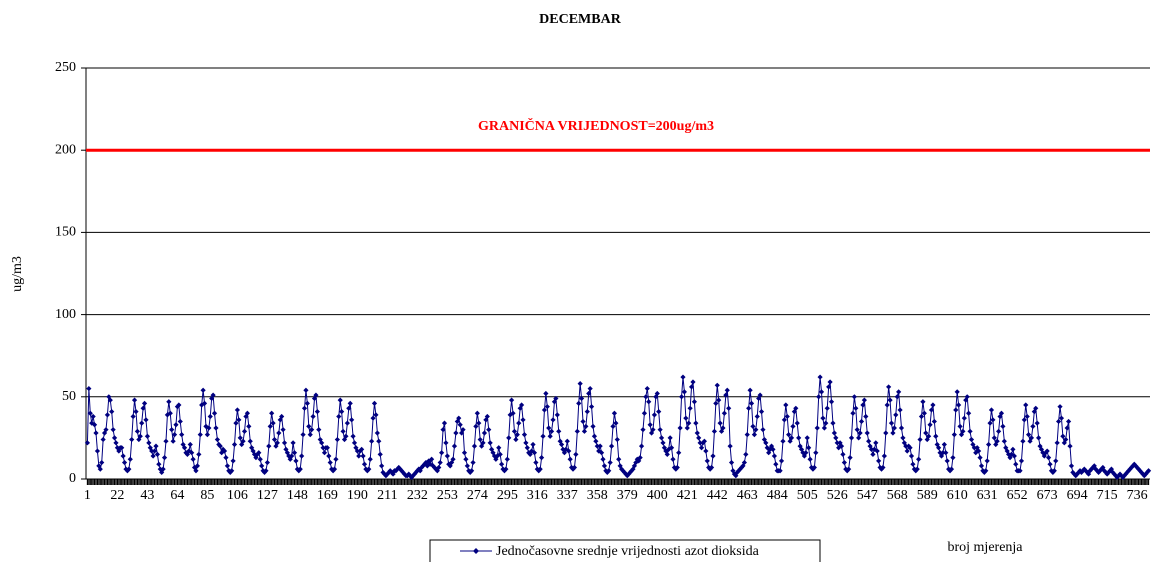 This screenshot has height=562, width=1152. Describe the element at coordinates (807, 495) in the screenshot. I see `x-tick-label: 505` at that location.